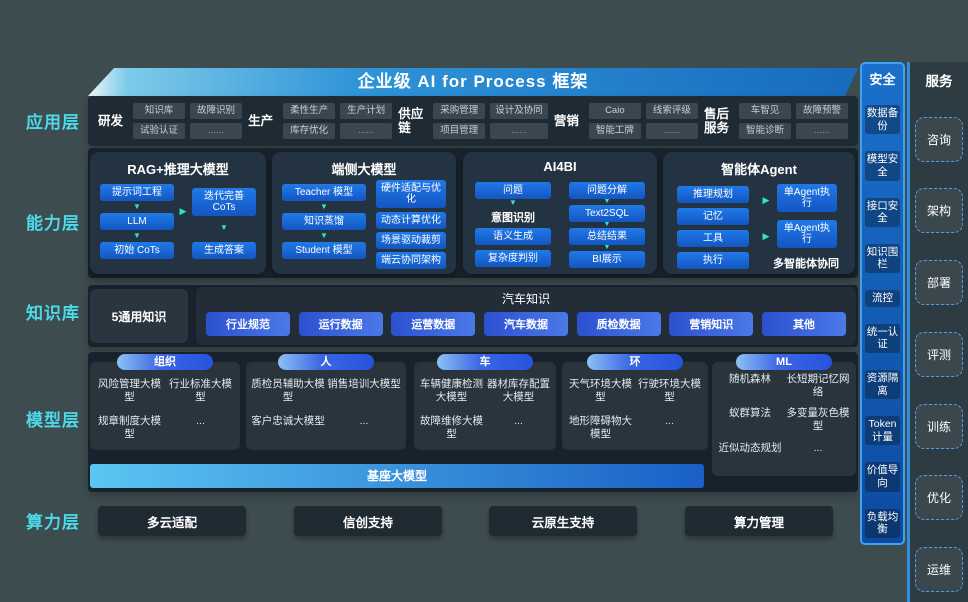  I want to click on agent-node-single-agent-1: 单Agent执行, so click(807, 198).